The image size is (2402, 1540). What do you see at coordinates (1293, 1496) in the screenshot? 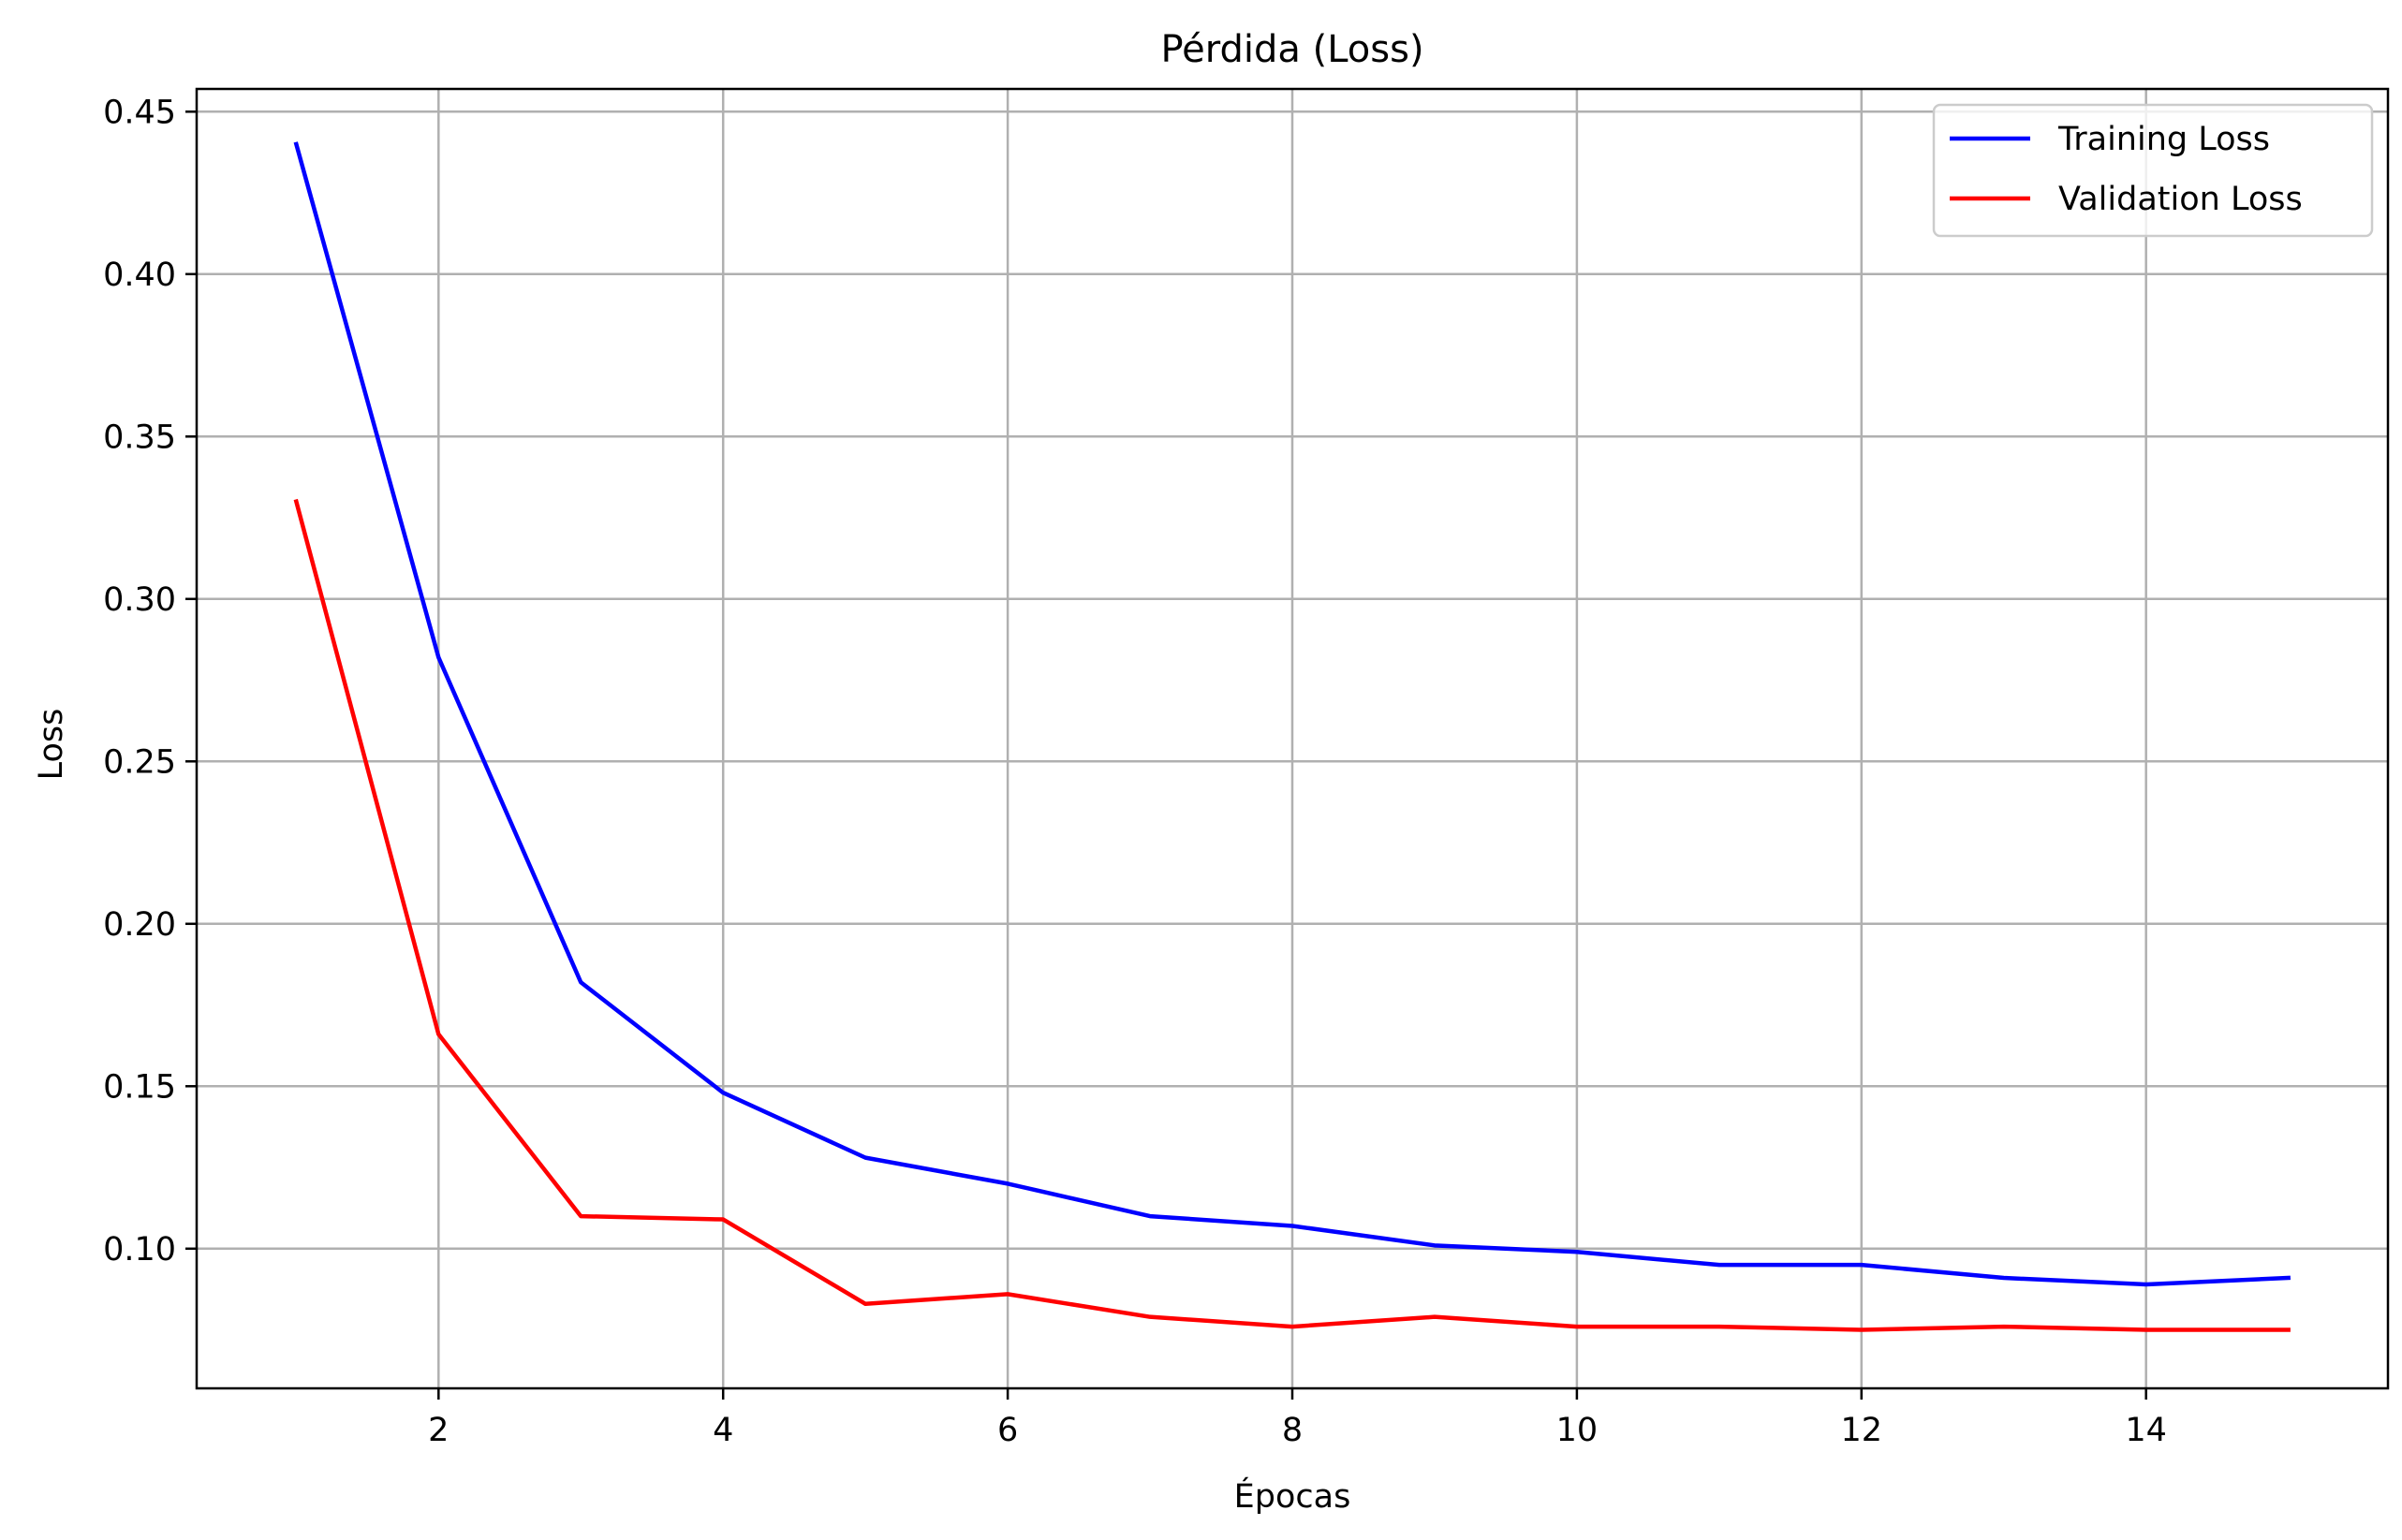
I see `x-axis-label: Épocas` at bounding box center [1293, 1496].